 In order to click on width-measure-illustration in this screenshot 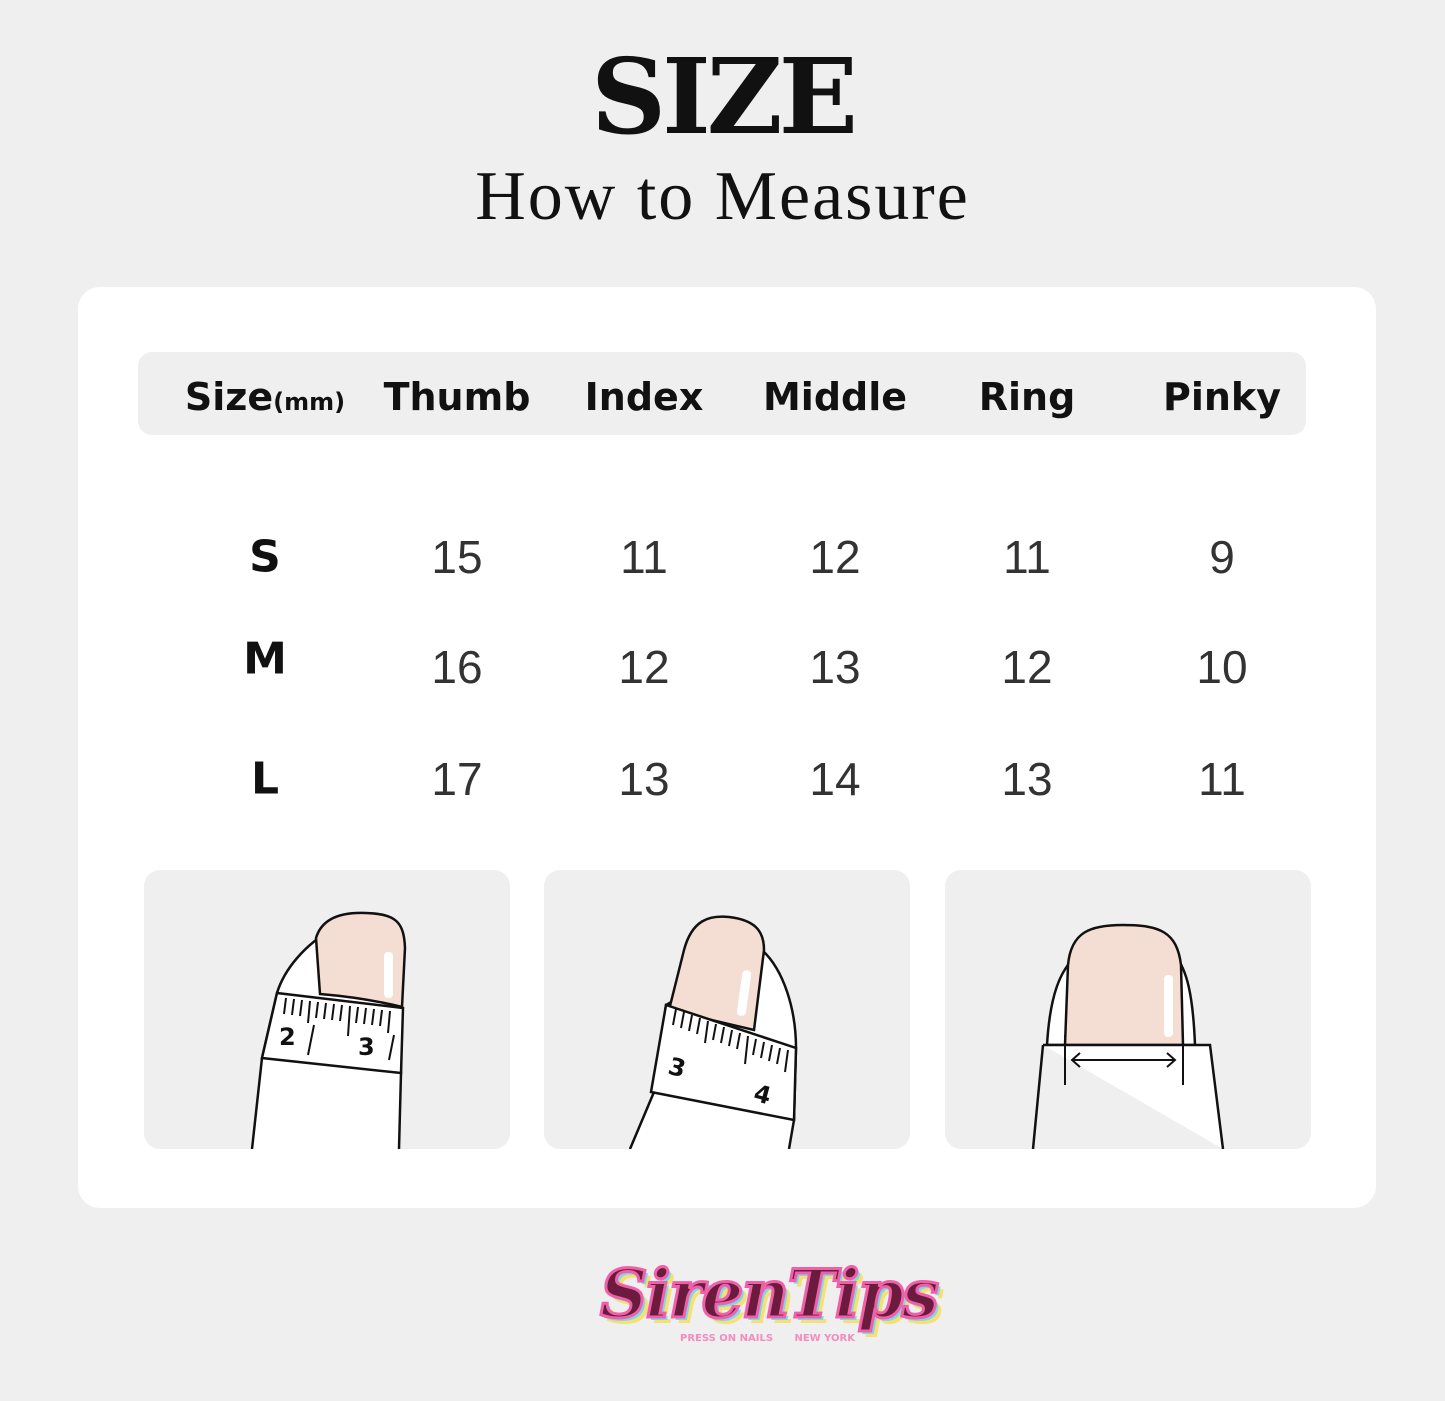, I will do `click(1128, 1009)`.